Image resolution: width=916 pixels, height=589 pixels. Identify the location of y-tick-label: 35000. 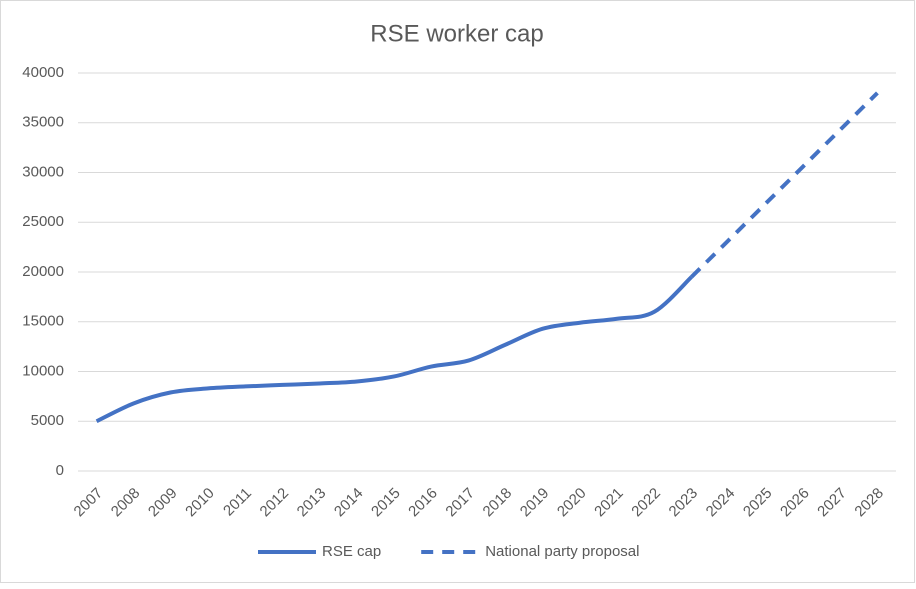
(43, 122).